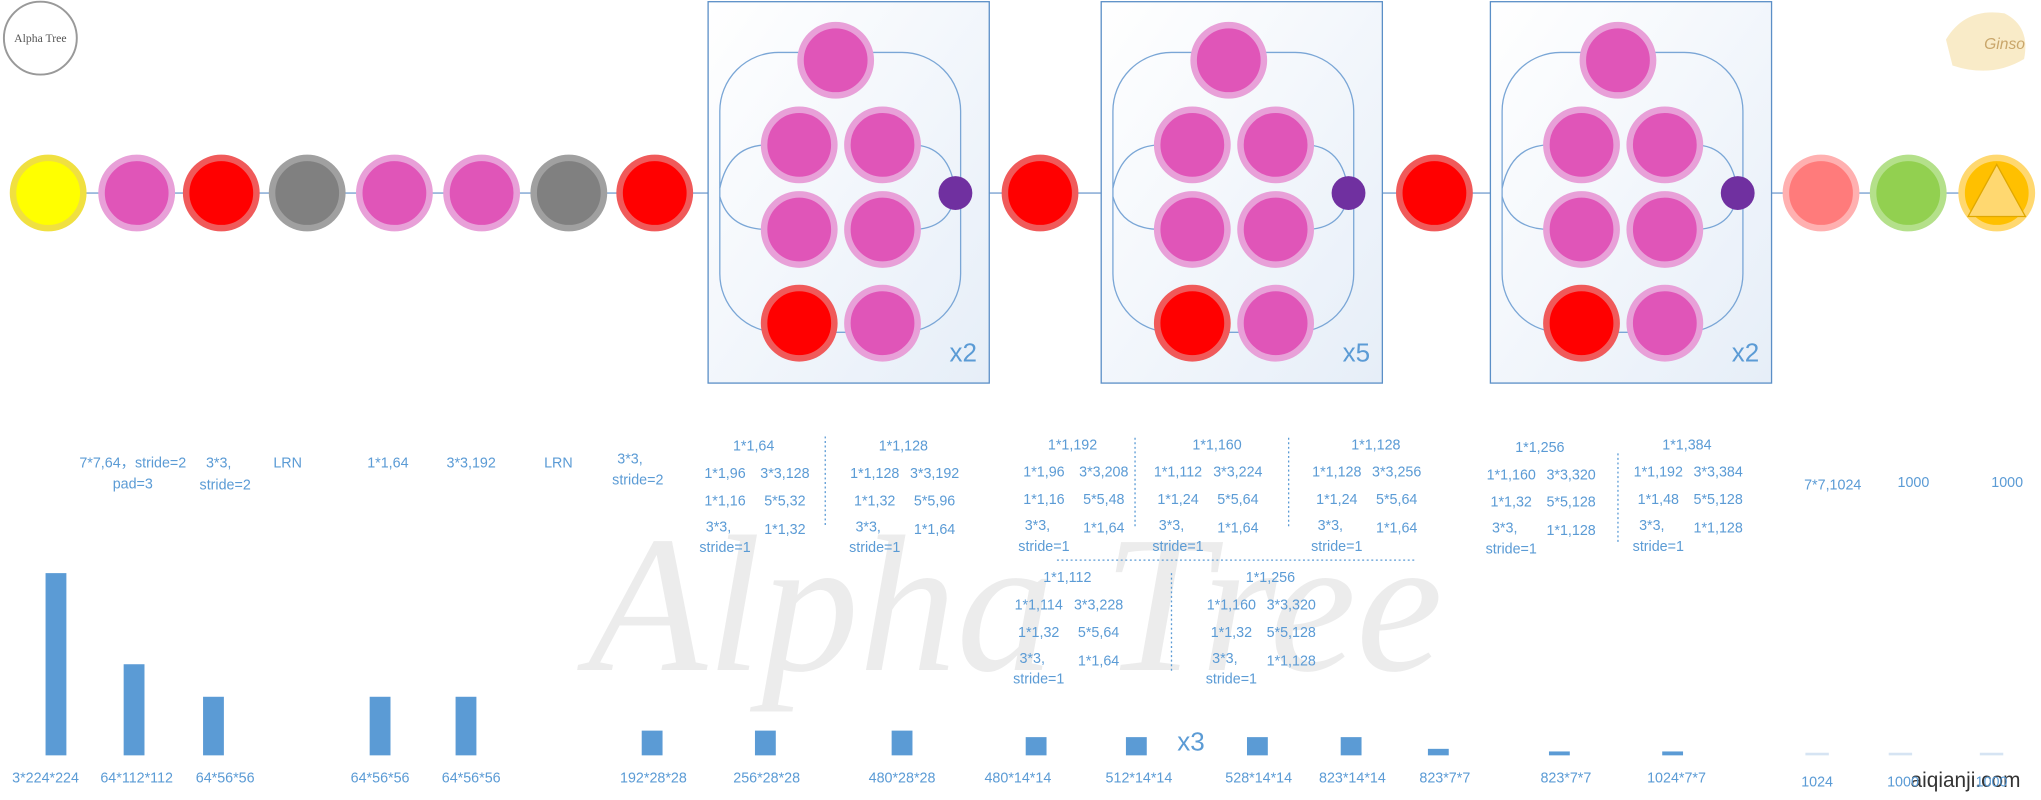 The height and width of the screenshot is (800, 2041). What do you see at coordinates (902, 779) in the screenshot?
I see `feature-size: 480*28*28` at bounding box center [902, 779].